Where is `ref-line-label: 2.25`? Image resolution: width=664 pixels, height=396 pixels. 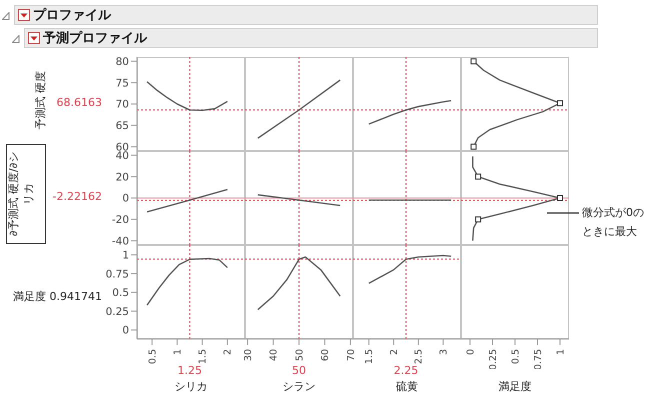
ref-line-label: 2.25 is located at coordinates (406, 370).